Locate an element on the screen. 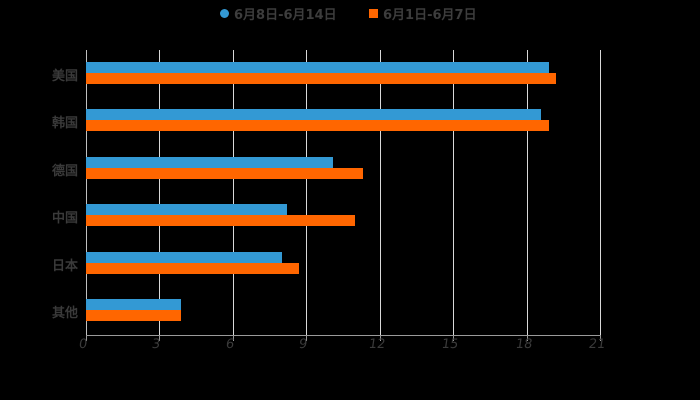 Image resolution: width=700 pixels, height=400 pixels. x-tick-label: 0 is located at coordinates (83, 344).